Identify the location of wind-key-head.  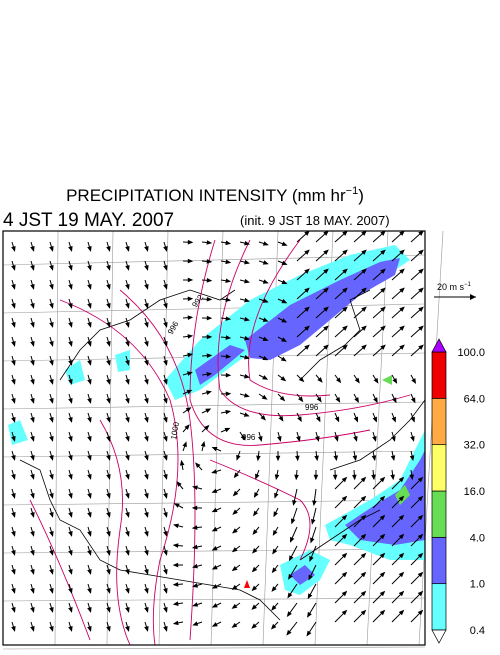
(473, 297).